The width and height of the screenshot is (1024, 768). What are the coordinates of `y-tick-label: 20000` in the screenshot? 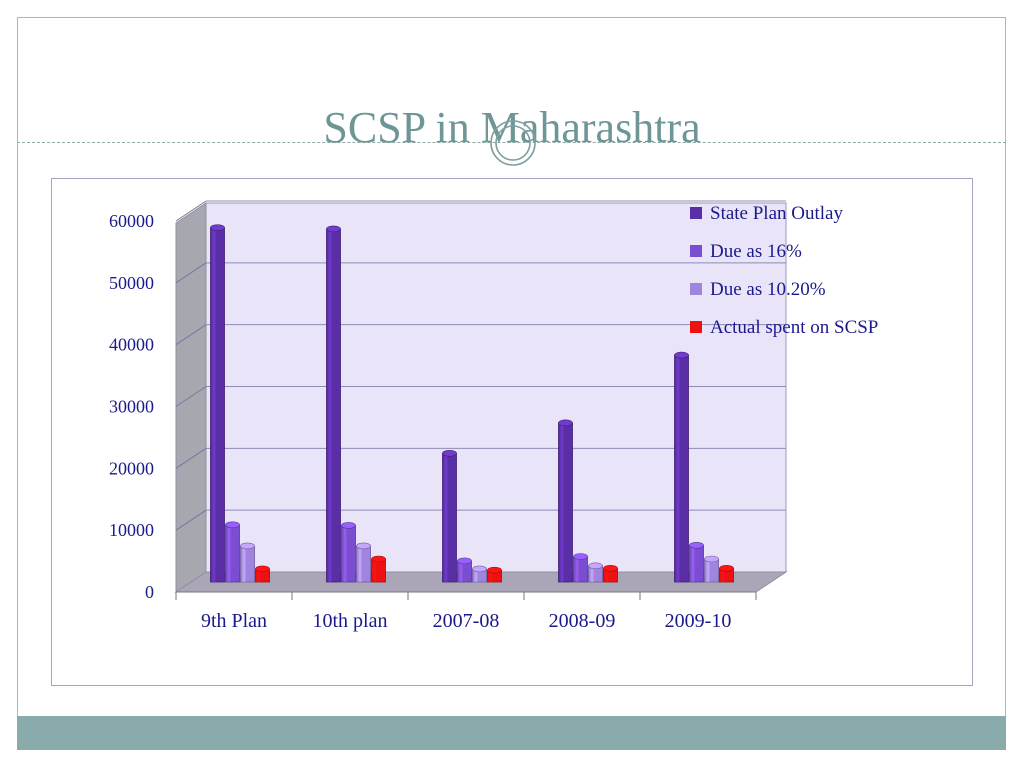 It's located at (131, 468).